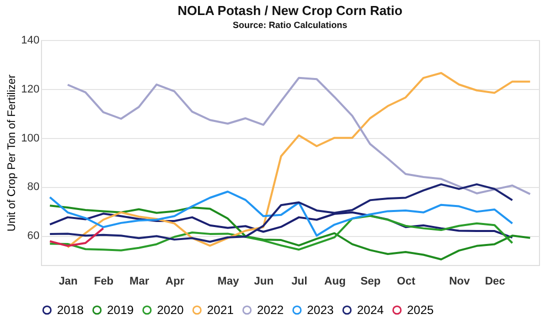  What do you see at coordinates (270, 310) in the screenshot?
I see `legend-label: 2022` at bounding box center [270, 310].